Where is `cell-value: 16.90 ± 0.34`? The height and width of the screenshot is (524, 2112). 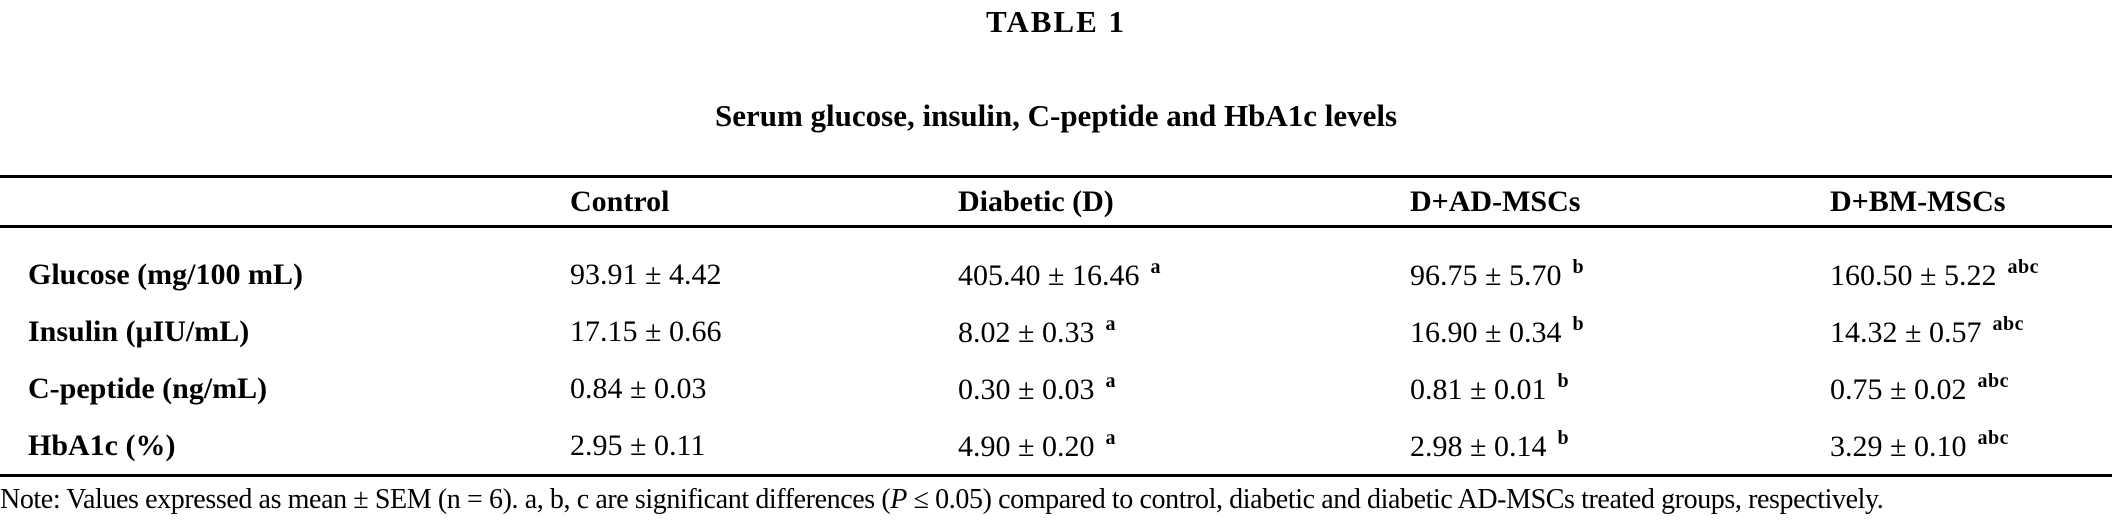
cell-value: 16.90 ± 0.34 is located at coordinates (1486, 332).